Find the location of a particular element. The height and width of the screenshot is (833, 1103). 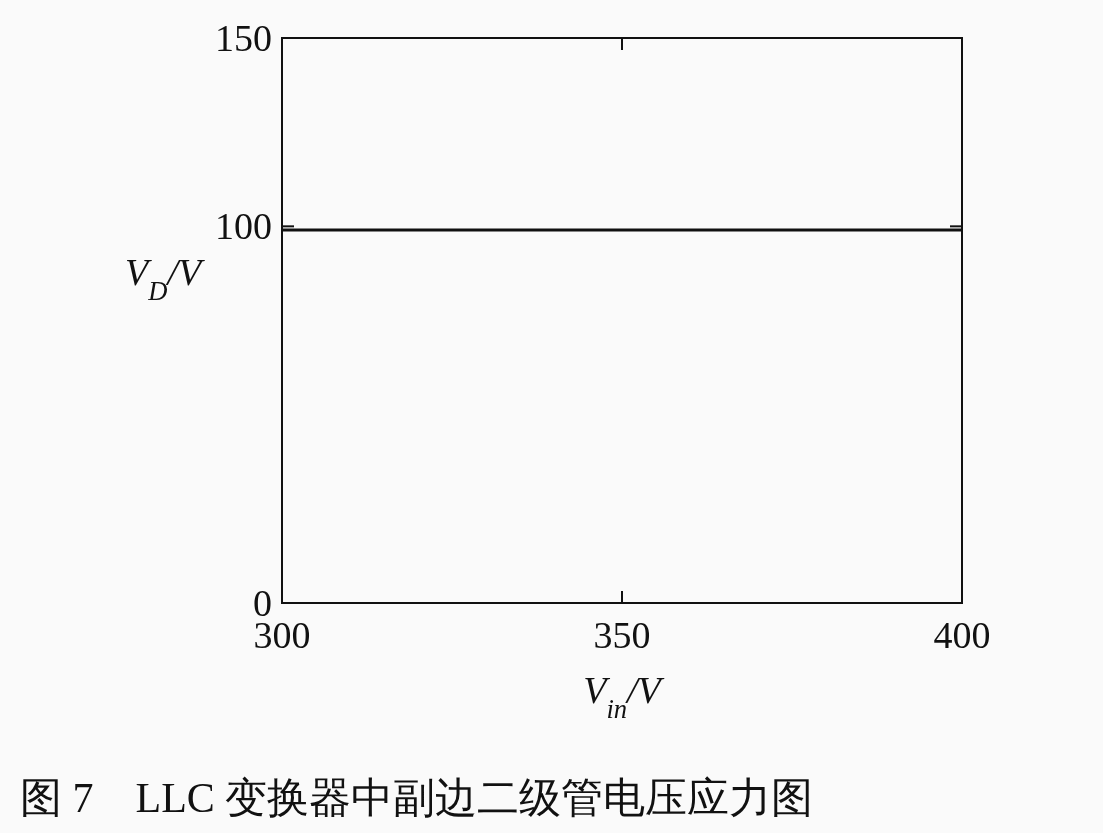

y-tick-label: 0 is located at coordinates (262, 603).